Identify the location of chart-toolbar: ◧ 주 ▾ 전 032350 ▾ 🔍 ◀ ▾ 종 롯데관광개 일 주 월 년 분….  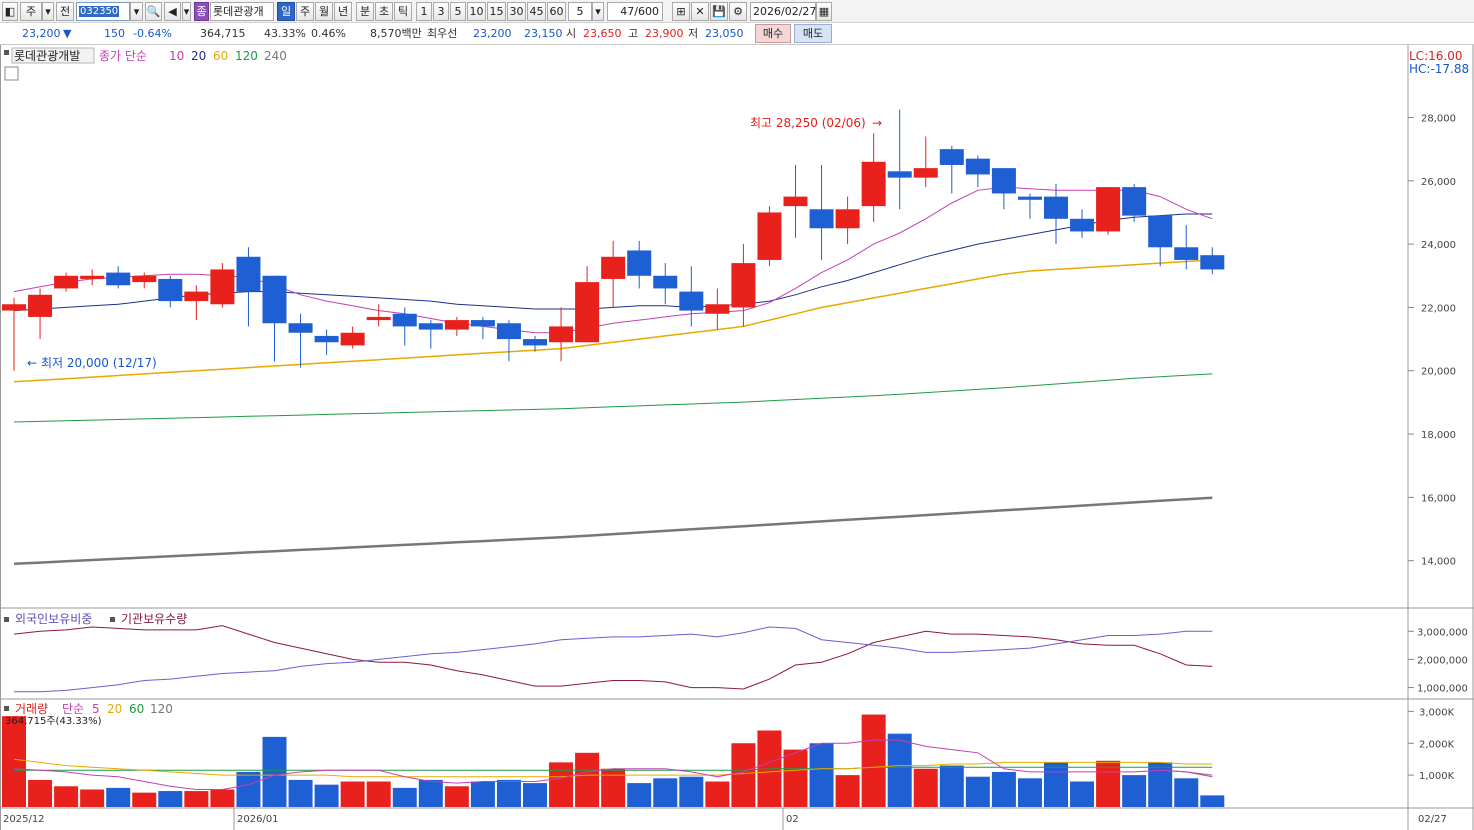
(737, 11).